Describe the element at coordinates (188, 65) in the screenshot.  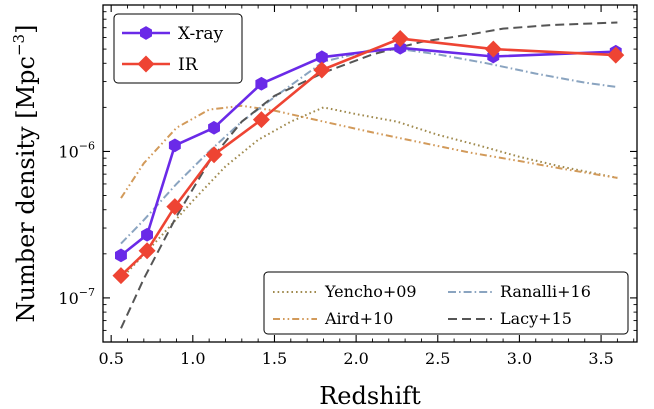
I see `legend-label-ir: IR` at that location.